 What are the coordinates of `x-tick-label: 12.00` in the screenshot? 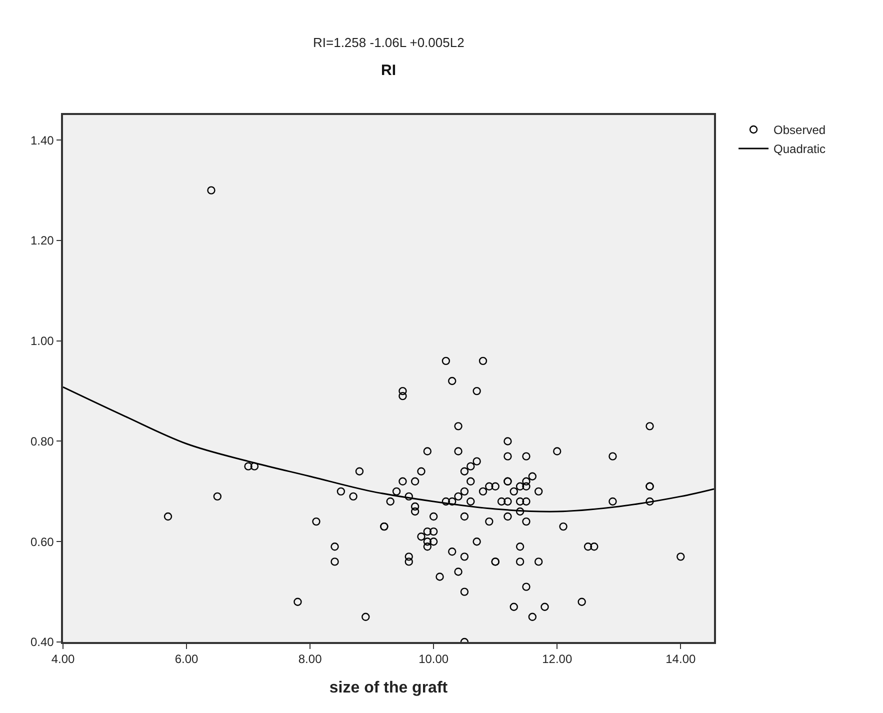 It's located at (557, 659).